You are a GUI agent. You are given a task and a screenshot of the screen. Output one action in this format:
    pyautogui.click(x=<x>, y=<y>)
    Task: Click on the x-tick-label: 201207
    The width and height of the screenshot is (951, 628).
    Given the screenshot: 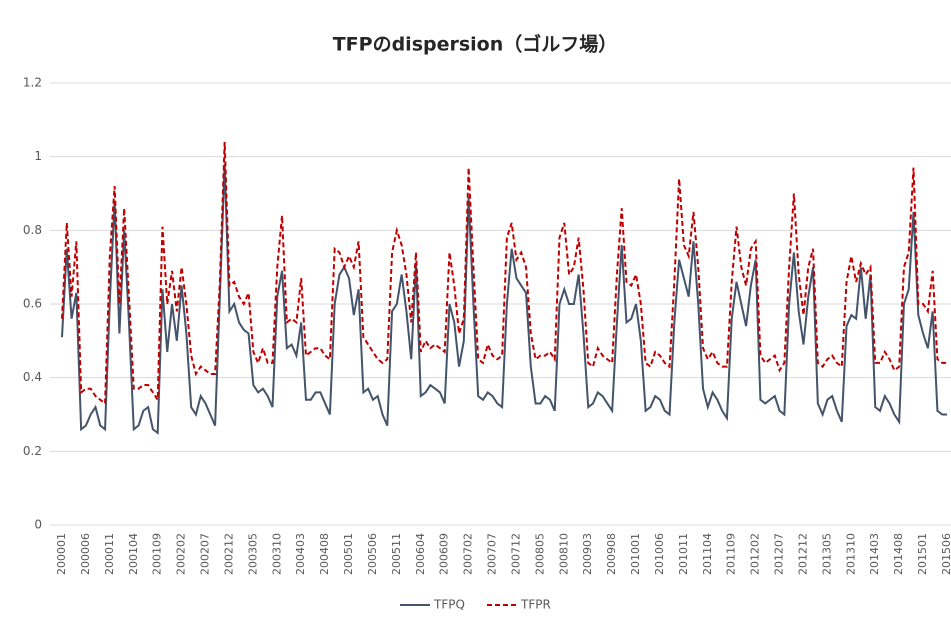 What is the action you would take?
    pyautogui.click(x=779, y=554)
    